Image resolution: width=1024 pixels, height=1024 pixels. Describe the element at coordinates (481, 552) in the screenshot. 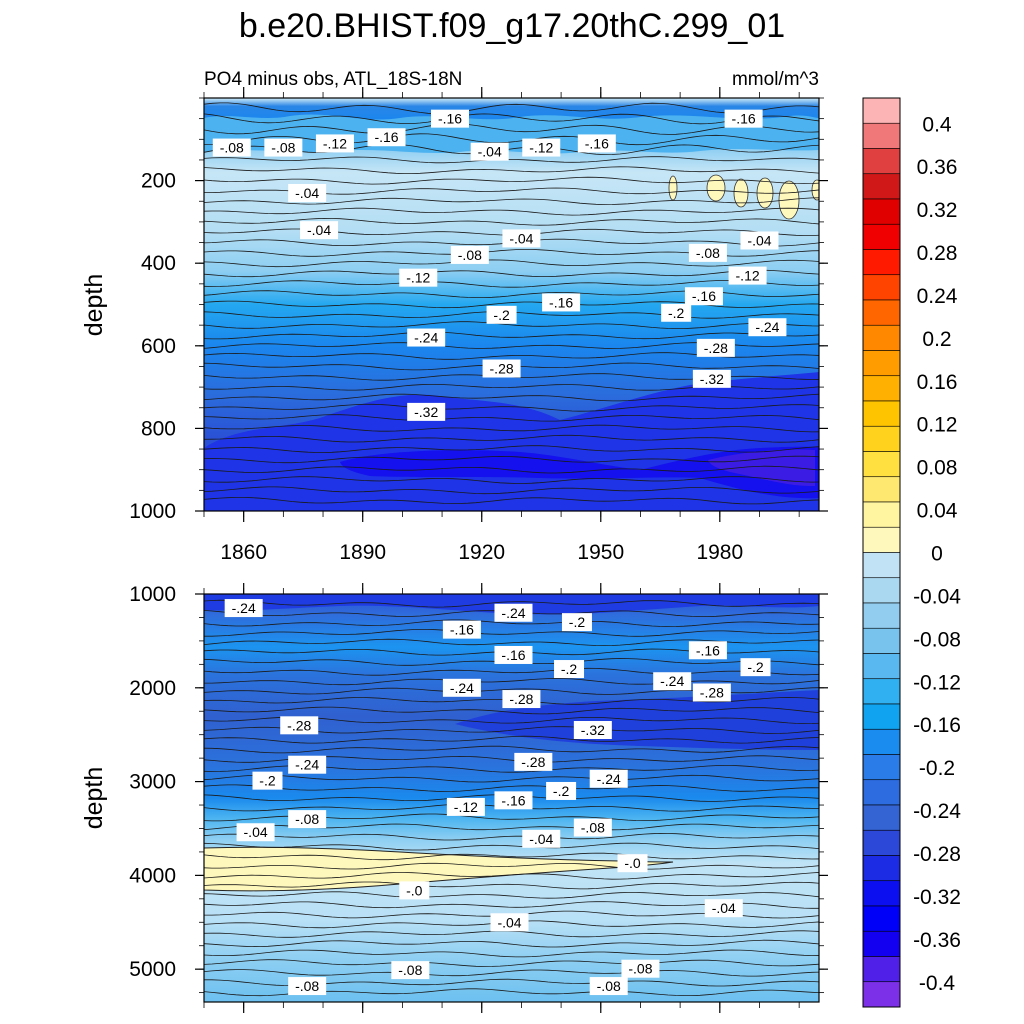

I see `x-tick-label: 1920` at that location.